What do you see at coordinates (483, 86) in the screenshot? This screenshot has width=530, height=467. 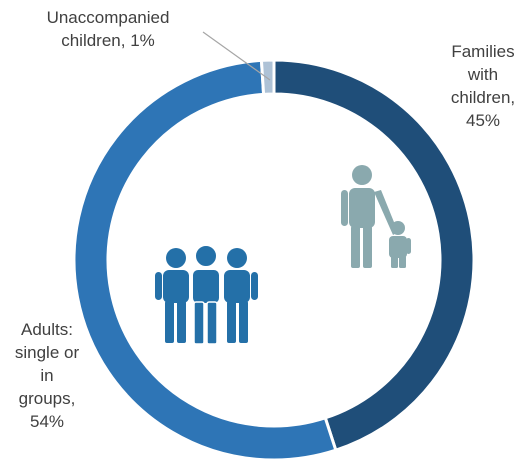 I see `data-label-families-with-children: Families with children, 45%` at bounding box center [483, 86].